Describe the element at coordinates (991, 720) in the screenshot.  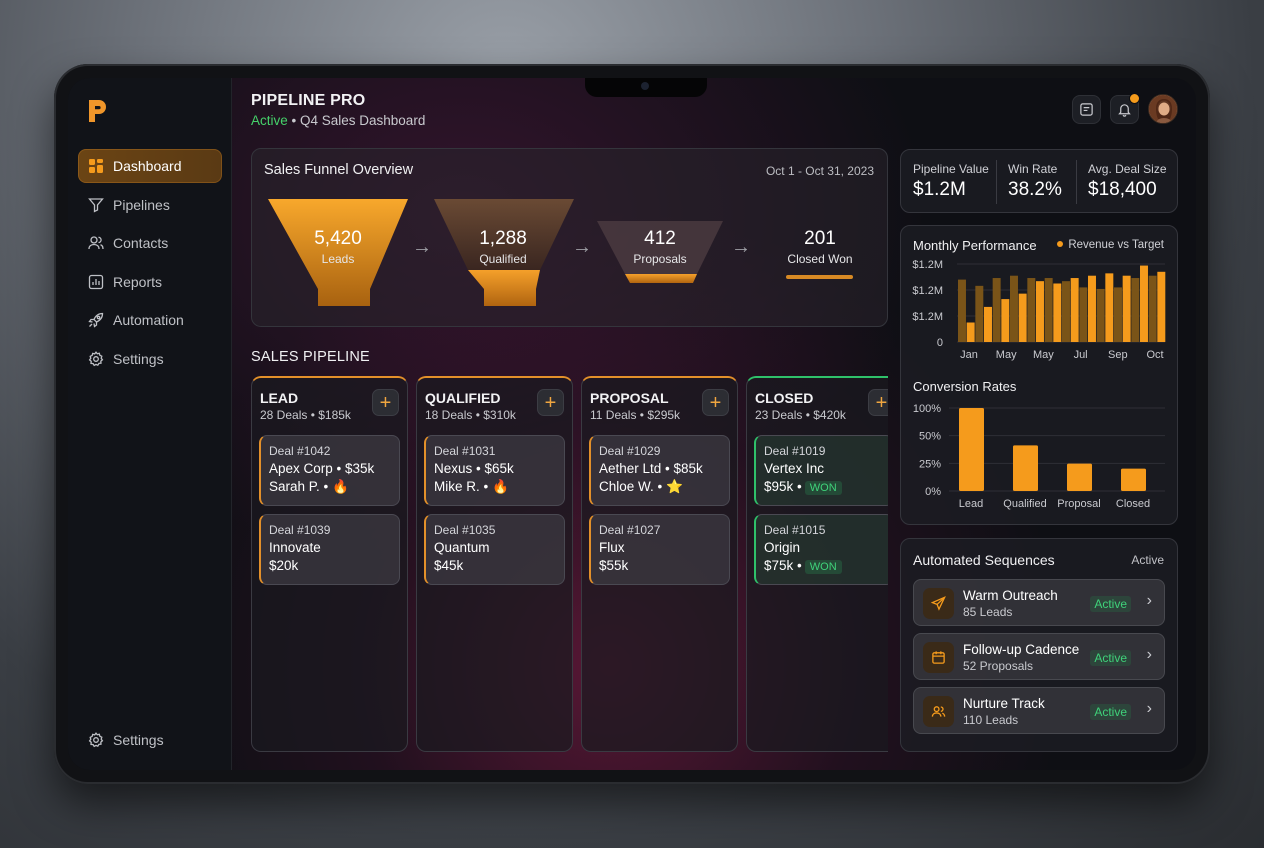
I see `sequence-meta: 110 Leads` at that location.